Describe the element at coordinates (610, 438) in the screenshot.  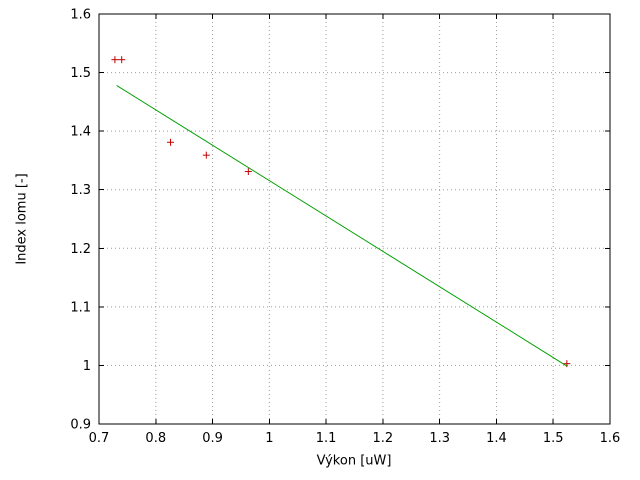
I see `x-tick-label: 1.6` at that location.